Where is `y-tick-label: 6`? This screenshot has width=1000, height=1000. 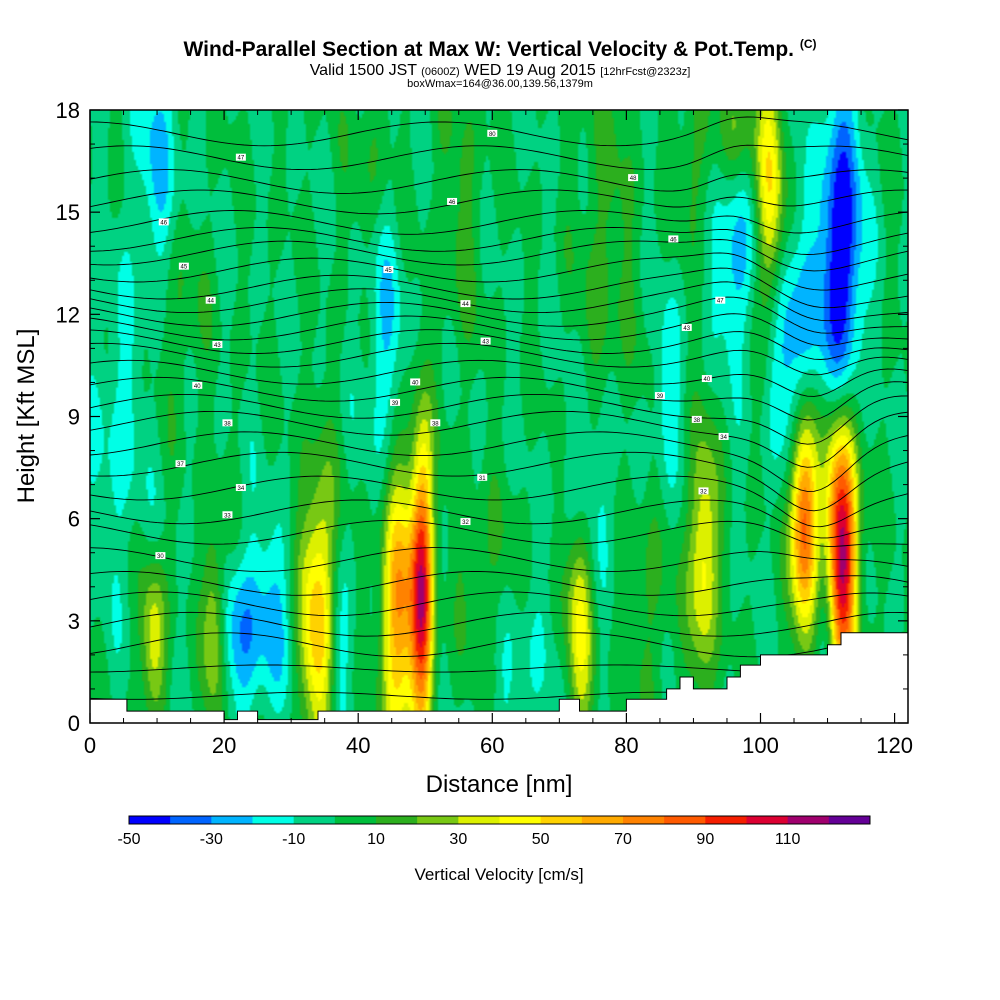
y-tick-label: 6 is located at coordinates (74, 519).